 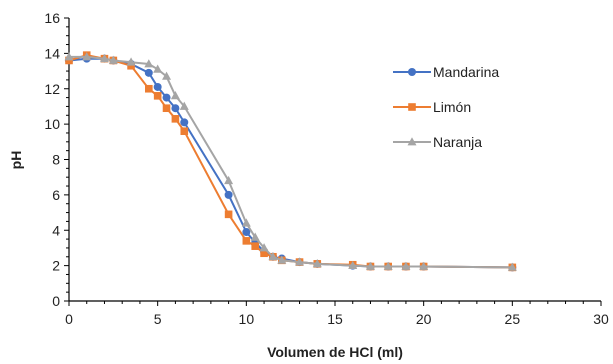 I want to click on y-tick-label: 12, so click(x=52, y=89).